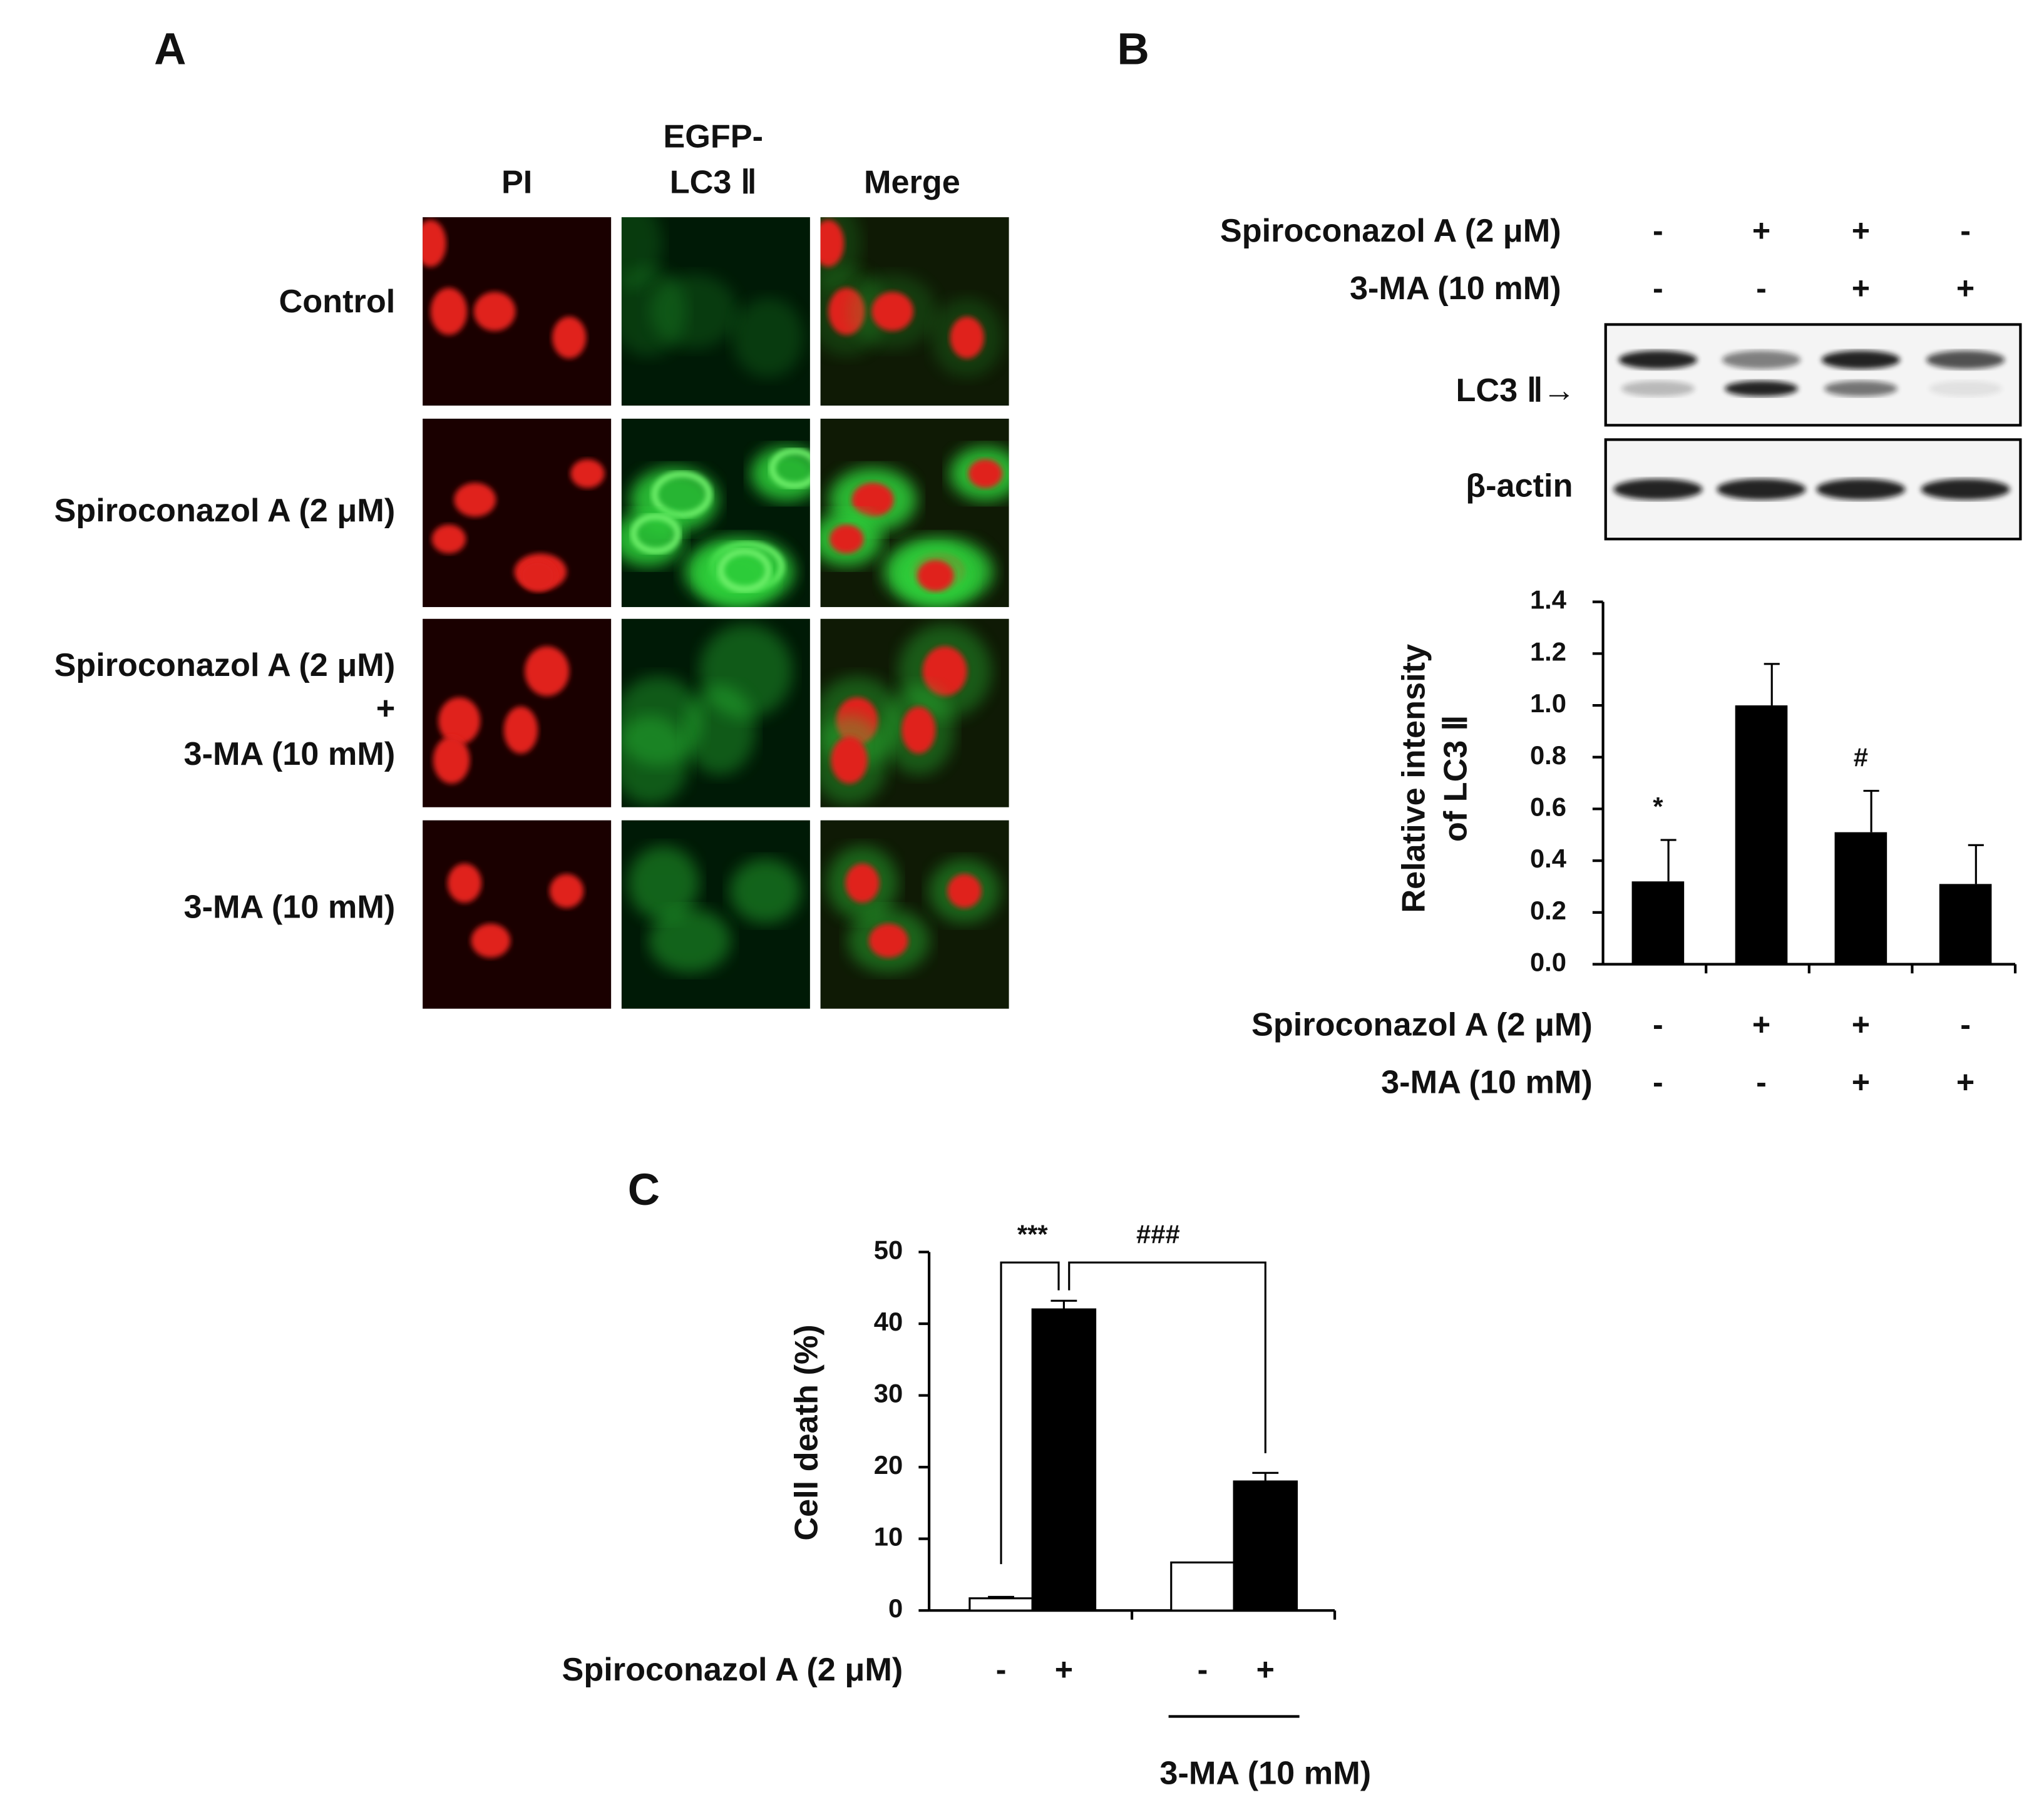 Image resolution: width=2044 pixels, height=1795 pixels. Describe the element at coordinates (1548, 910) in the screenshot. I see `y-tick-label: 0.2` at that location.